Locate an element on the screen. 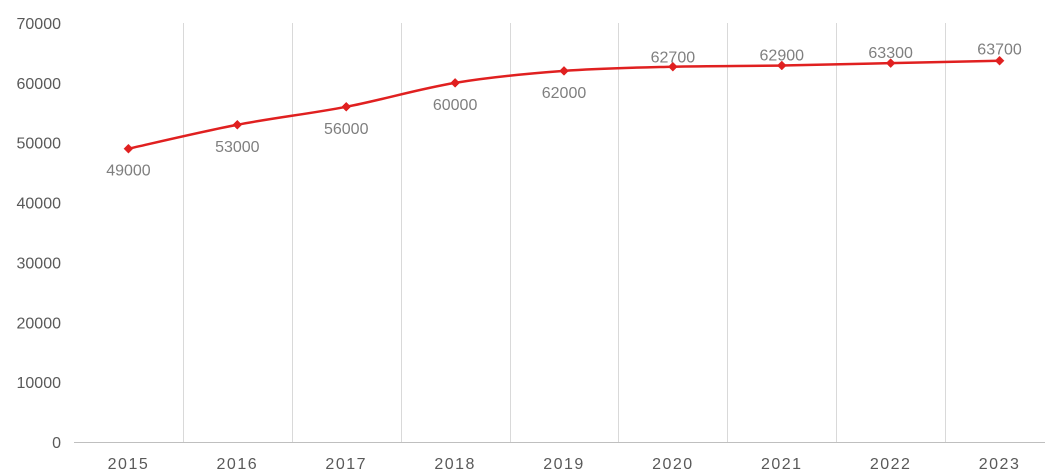  x-tick-label: 2016 is located at coordinates (238, 463).